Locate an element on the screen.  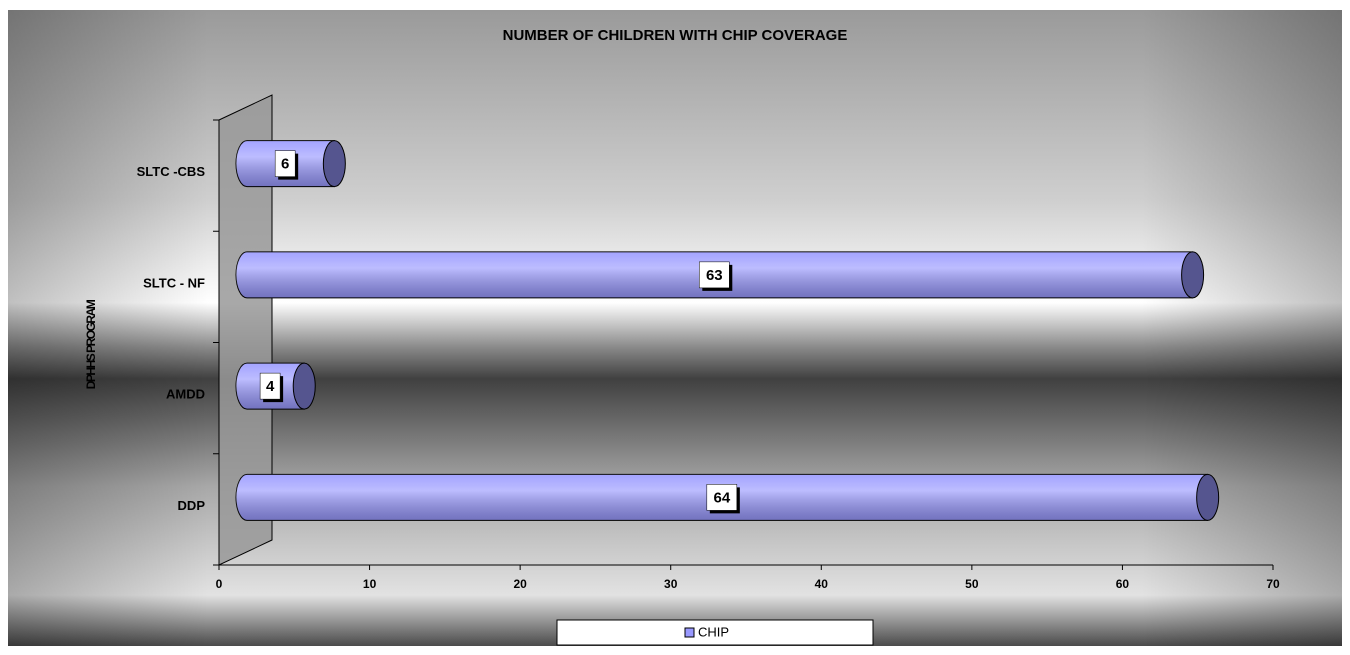
y-tick-label: SLTC -CBS is located at coordinates (171, 171).